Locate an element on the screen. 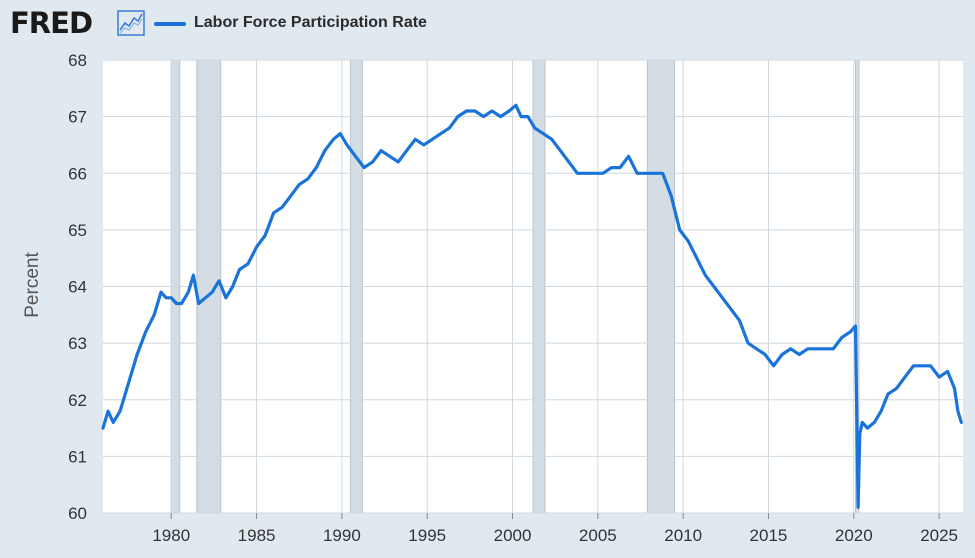  x-axis-ticks: 1980 1985 1990 1995 2000 2005 2010 2015 2020 2025 is located at coordinates (555, 529).